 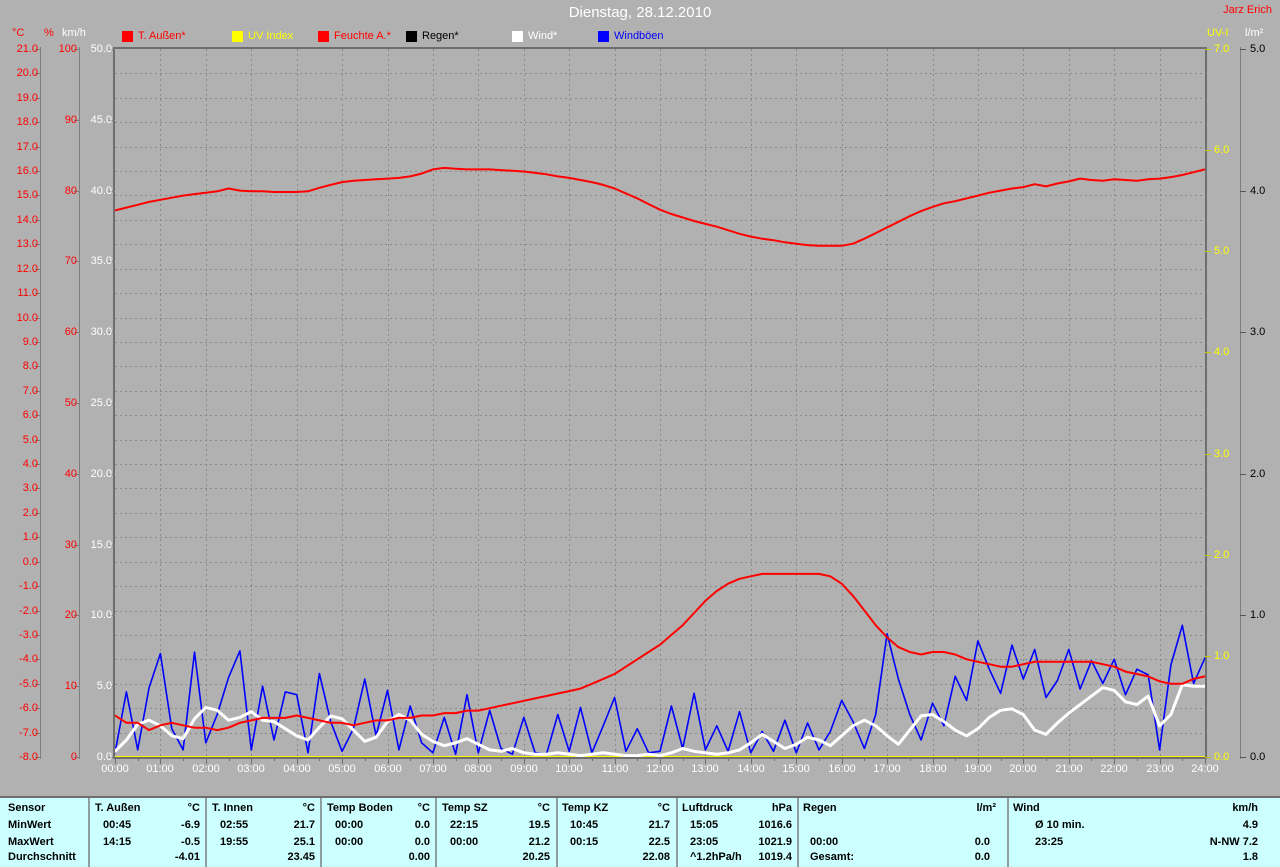 What do you see at coordinates (27, 318) in the screenshot?
I see `axis-label-temp-11: 10.0` at bounding box center [27, 318].